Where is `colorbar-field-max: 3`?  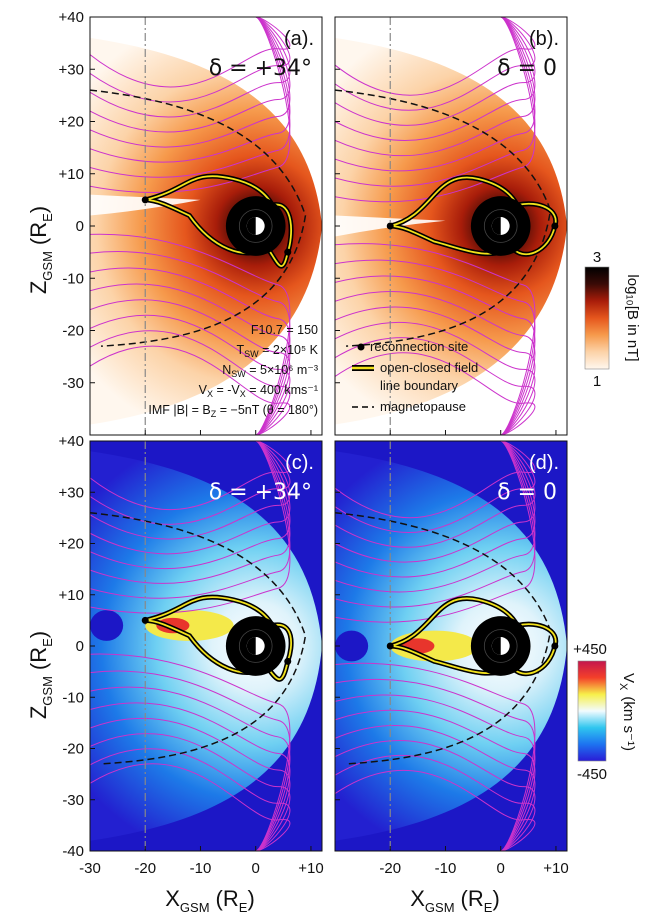
colorbar-field-max: 3 is located at coordinates (597, 257).